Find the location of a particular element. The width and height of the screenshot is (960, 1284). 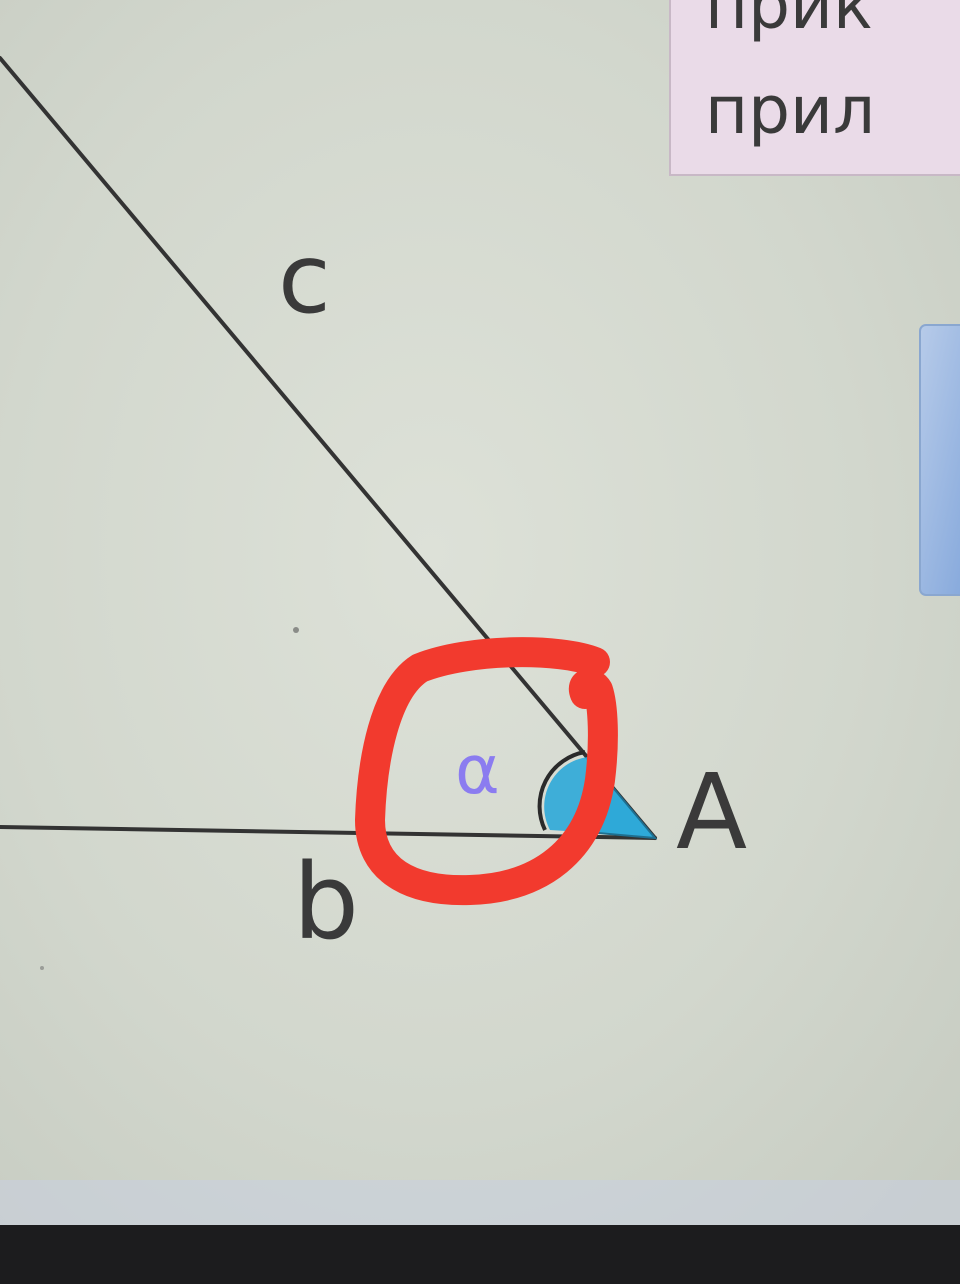

label-vertex-a: A is located at coordinates (711, 812).